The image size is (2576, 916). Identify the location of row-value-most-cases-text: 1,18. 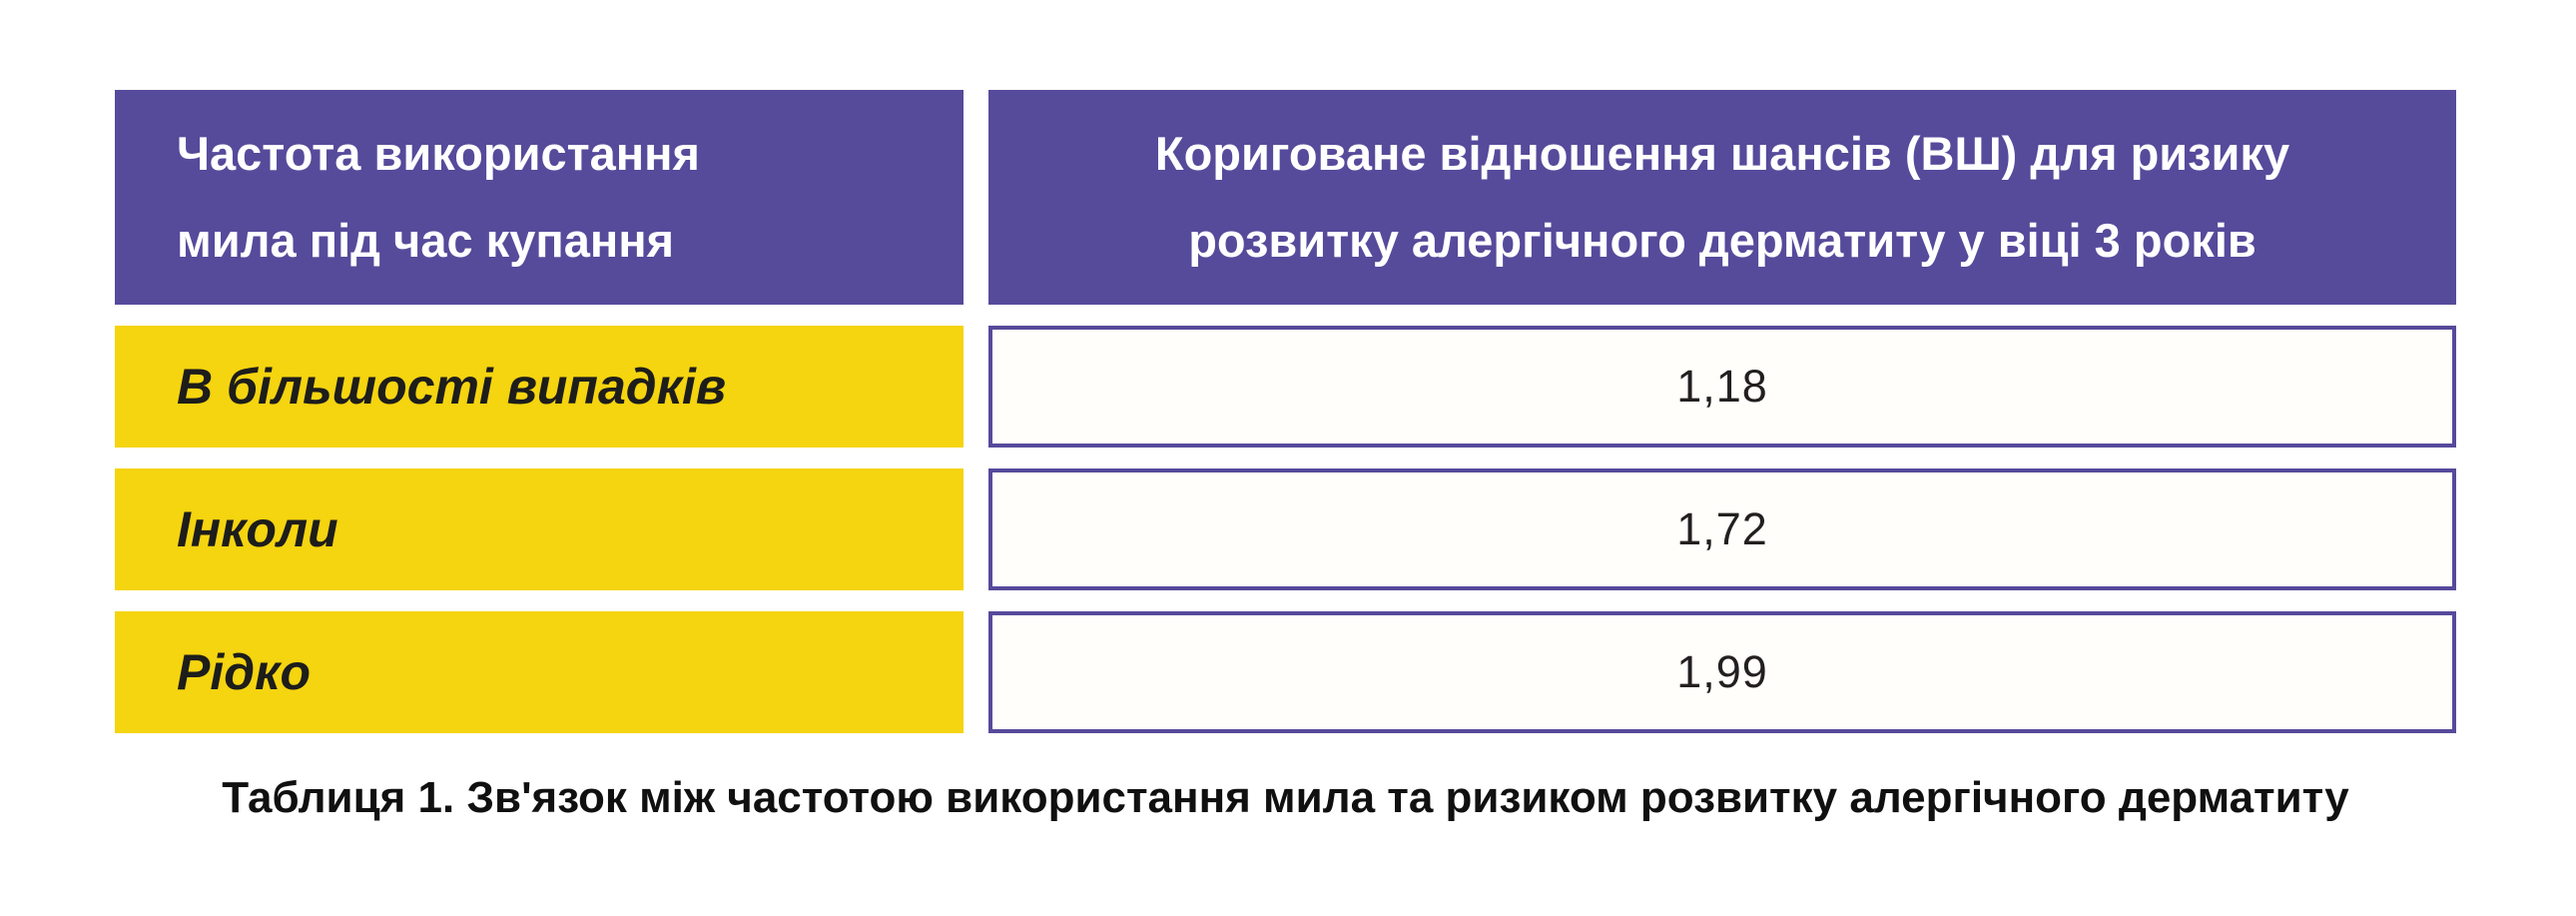
(1722, 386).